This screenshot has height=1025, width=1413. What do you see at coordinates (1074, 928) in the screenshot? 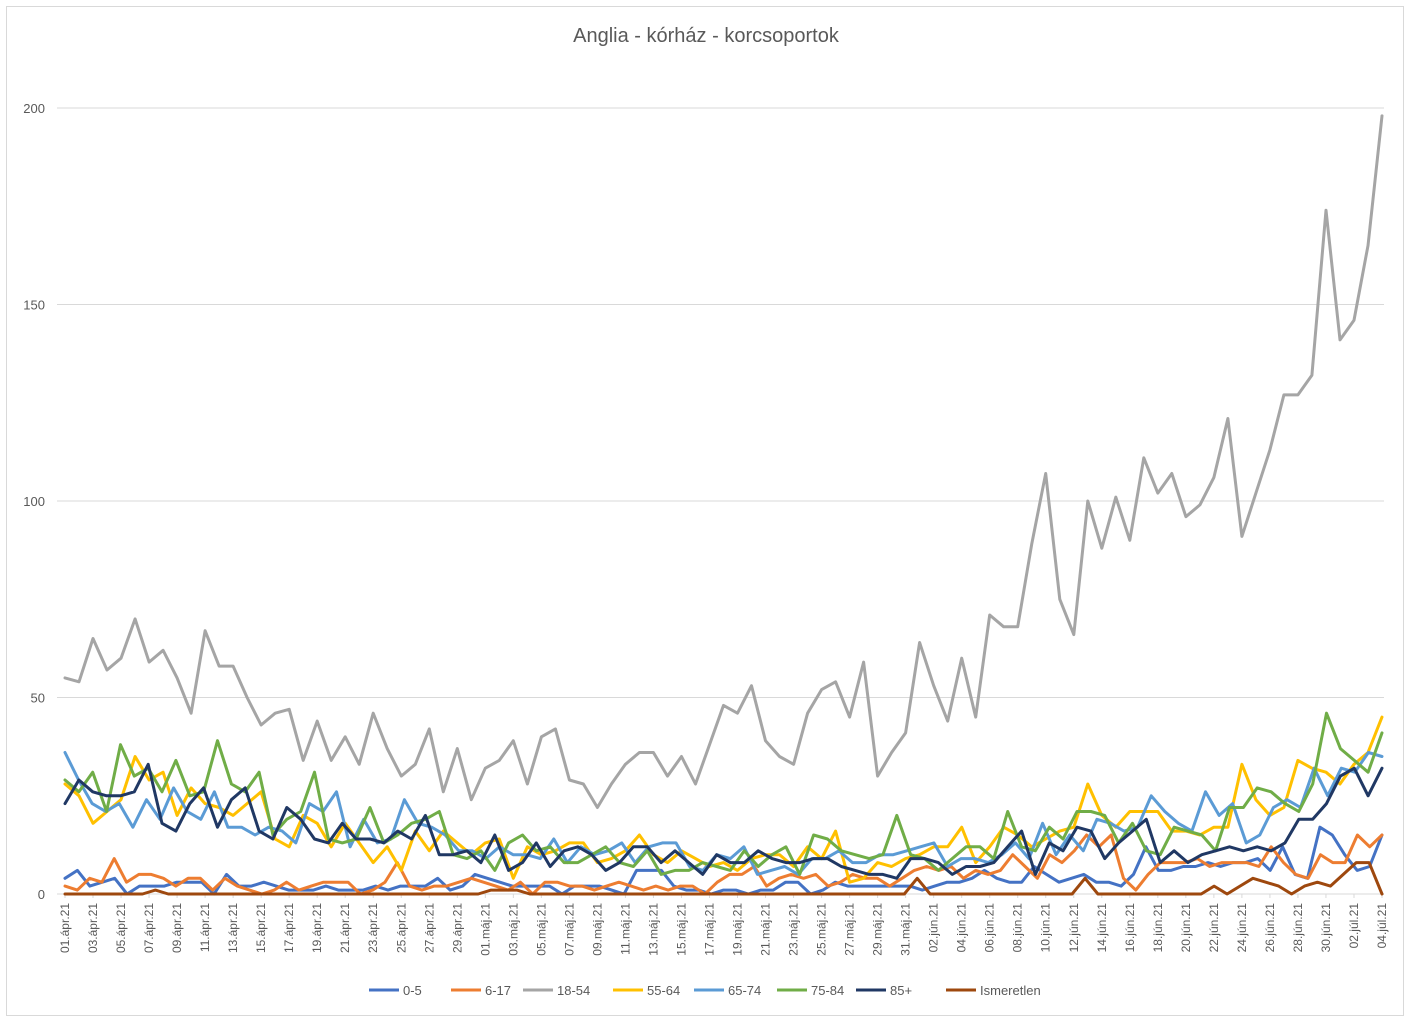
I see `x-tick-label: 12.jún.21` at bounding box center [1074, 928].